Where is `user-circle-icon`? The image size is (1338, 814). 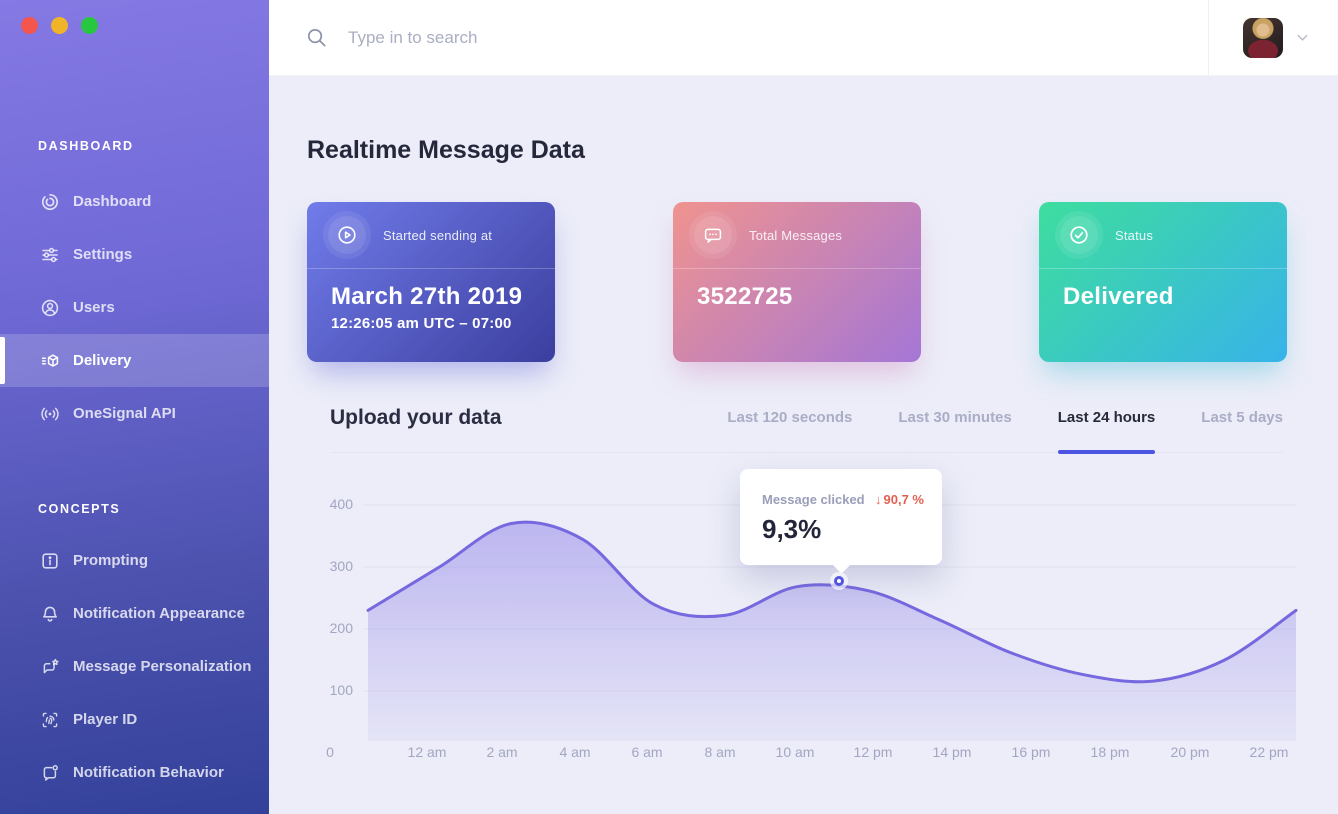 user-circle-icon is located at coordinates (50, 308).